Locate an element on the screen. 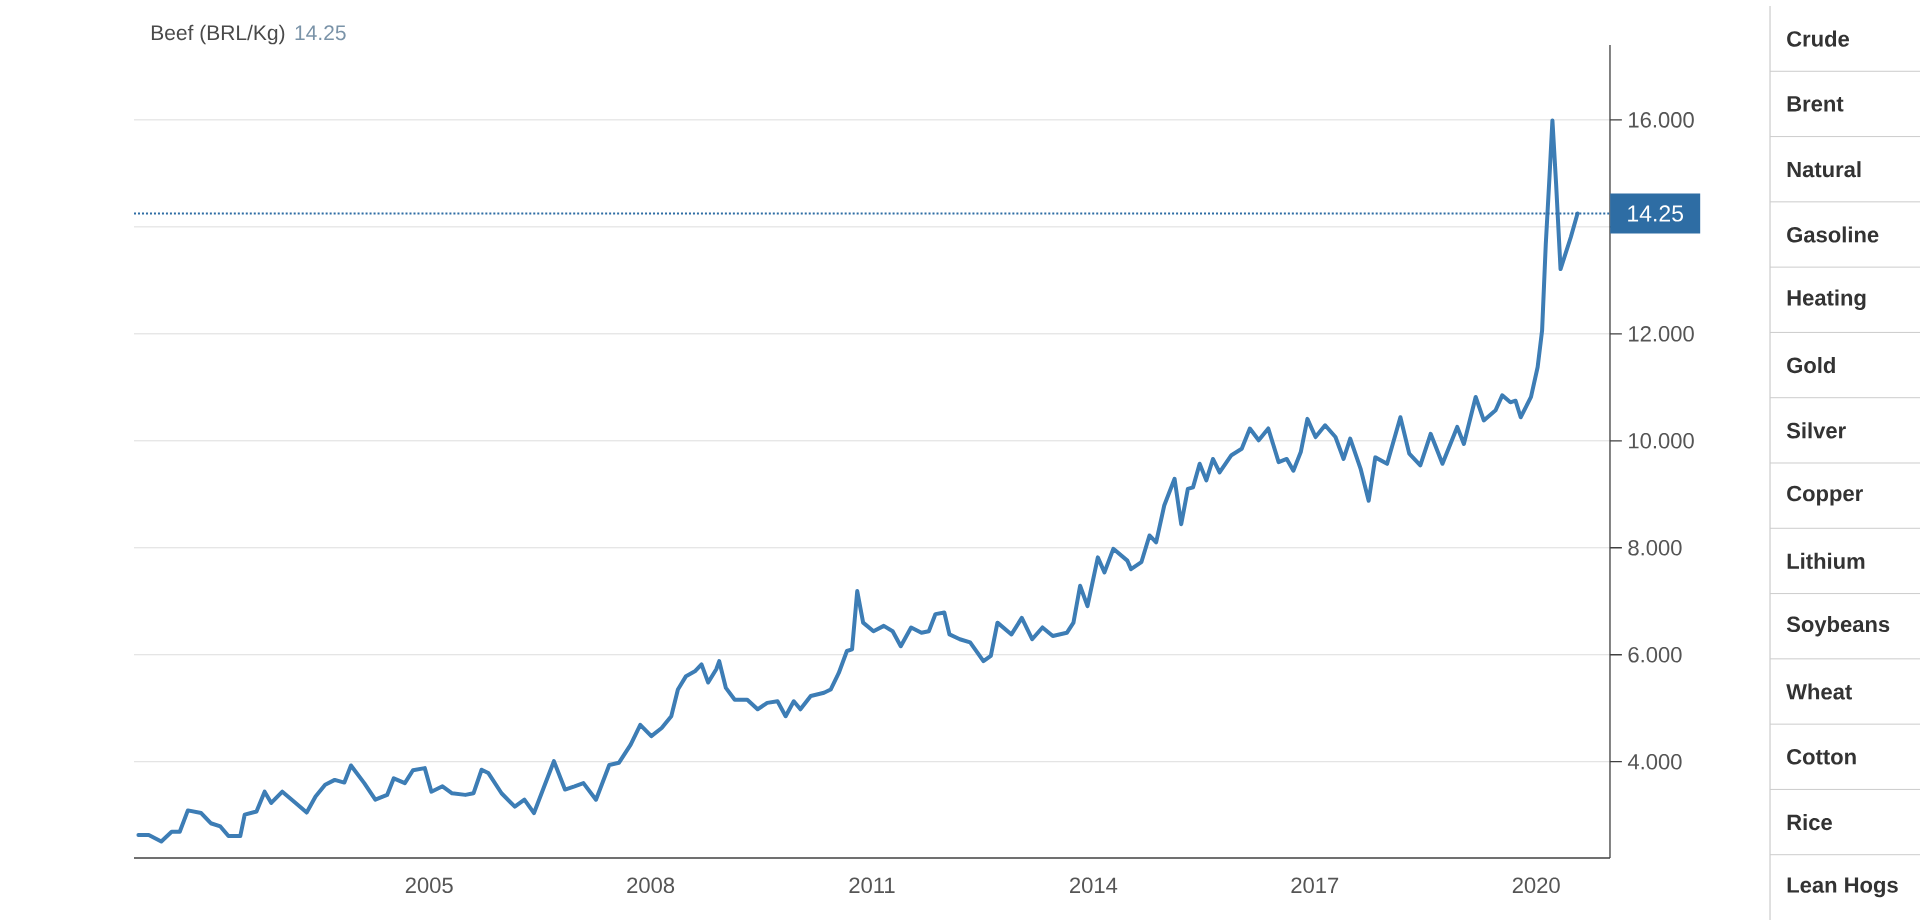 The height and width of the screenshot is (924, 1920). x-tick-label: 2005 is located at coordinates (429, 885).